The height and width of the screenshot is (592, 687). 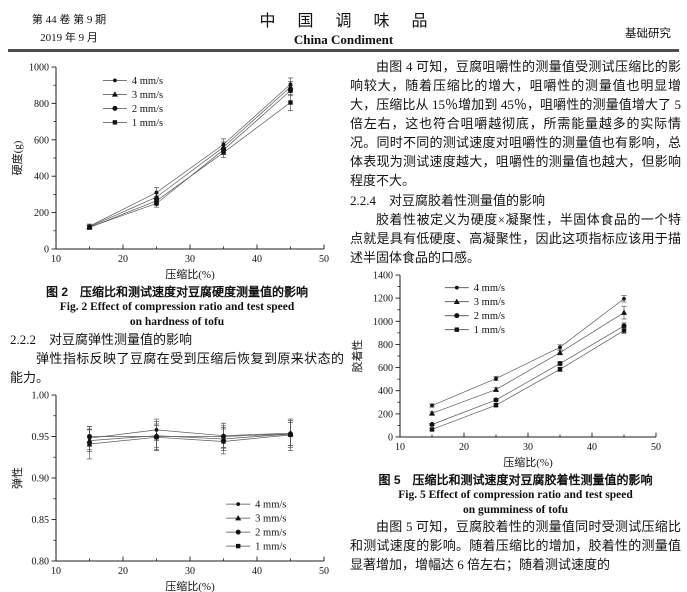 What do you see at coordinates (69, 29) in the screenshot?
I see `header-issue-block: 第 44 卷 第 9 期 2019 年 9 月` at bounding box center [69, 29].